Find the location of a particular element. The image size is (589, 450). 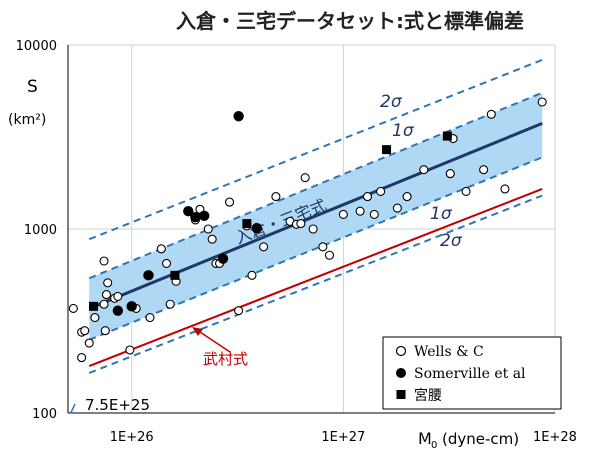

y-tick-label-2: 10000 is located at coordinates (36, 46).